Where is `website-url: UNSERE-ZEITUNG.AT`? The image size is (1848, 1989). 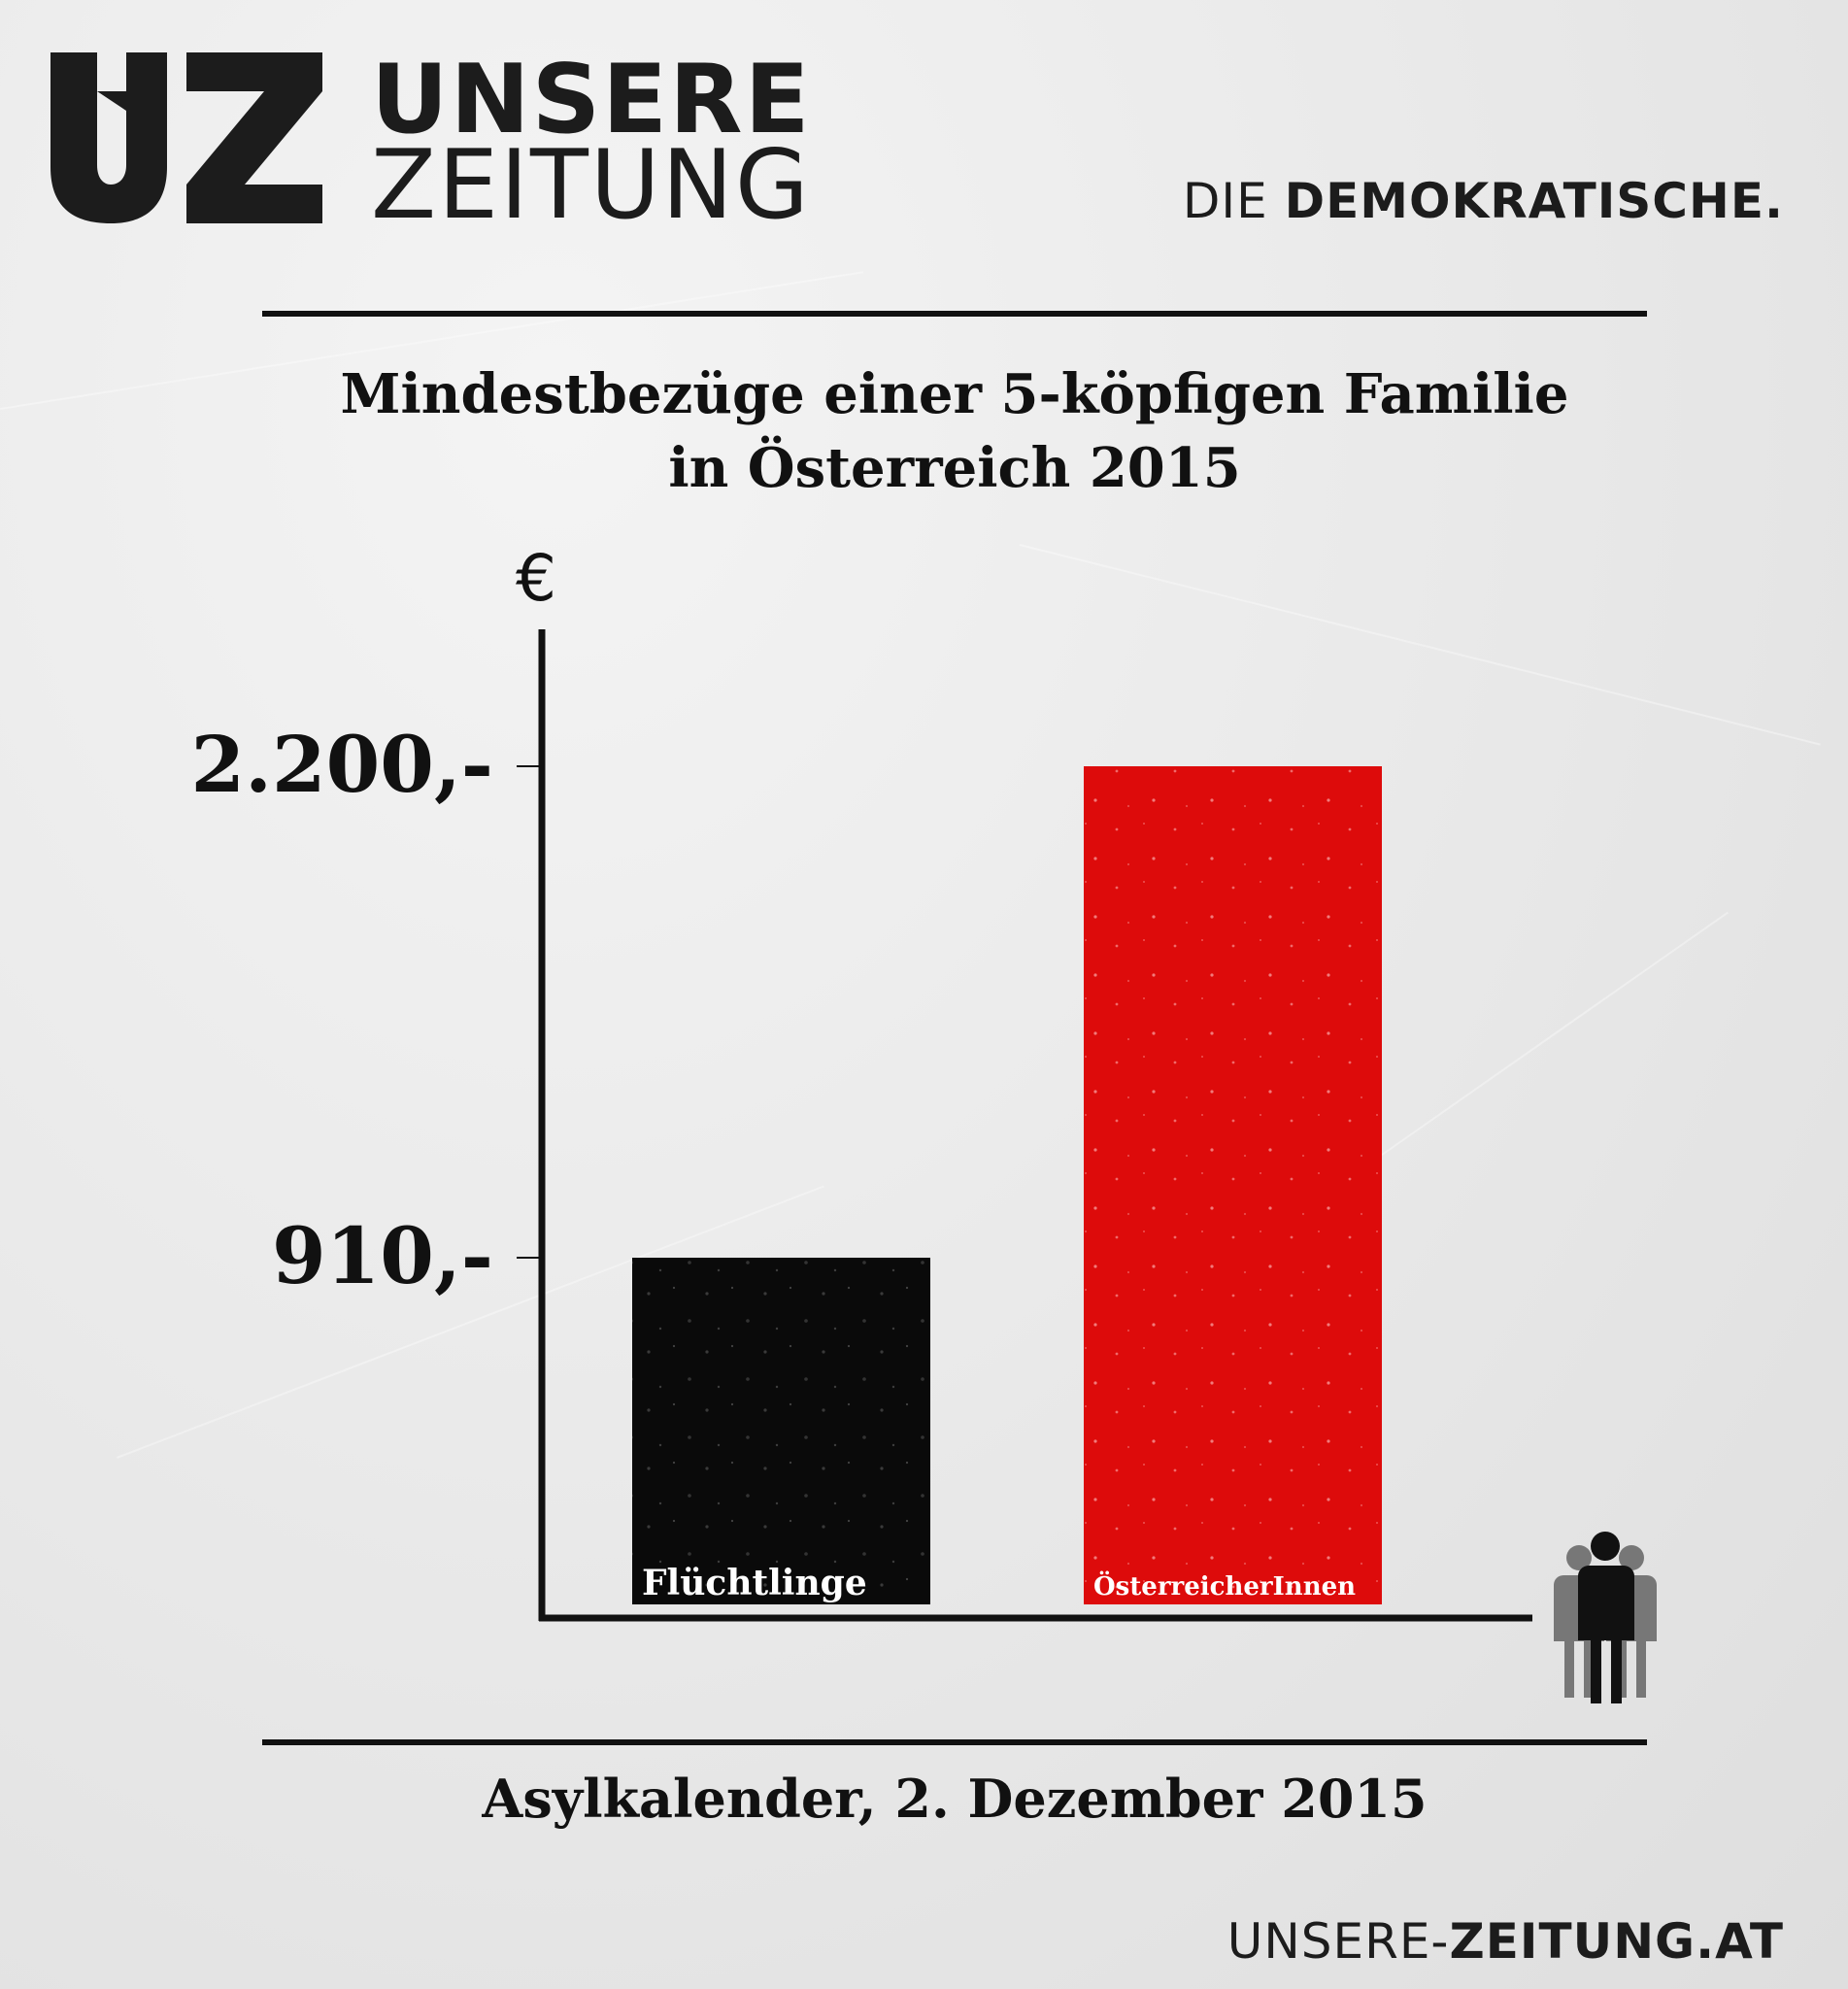
website-url: UNSERE-ZEITUNG.AT is located at coordinates (1505, 1941).